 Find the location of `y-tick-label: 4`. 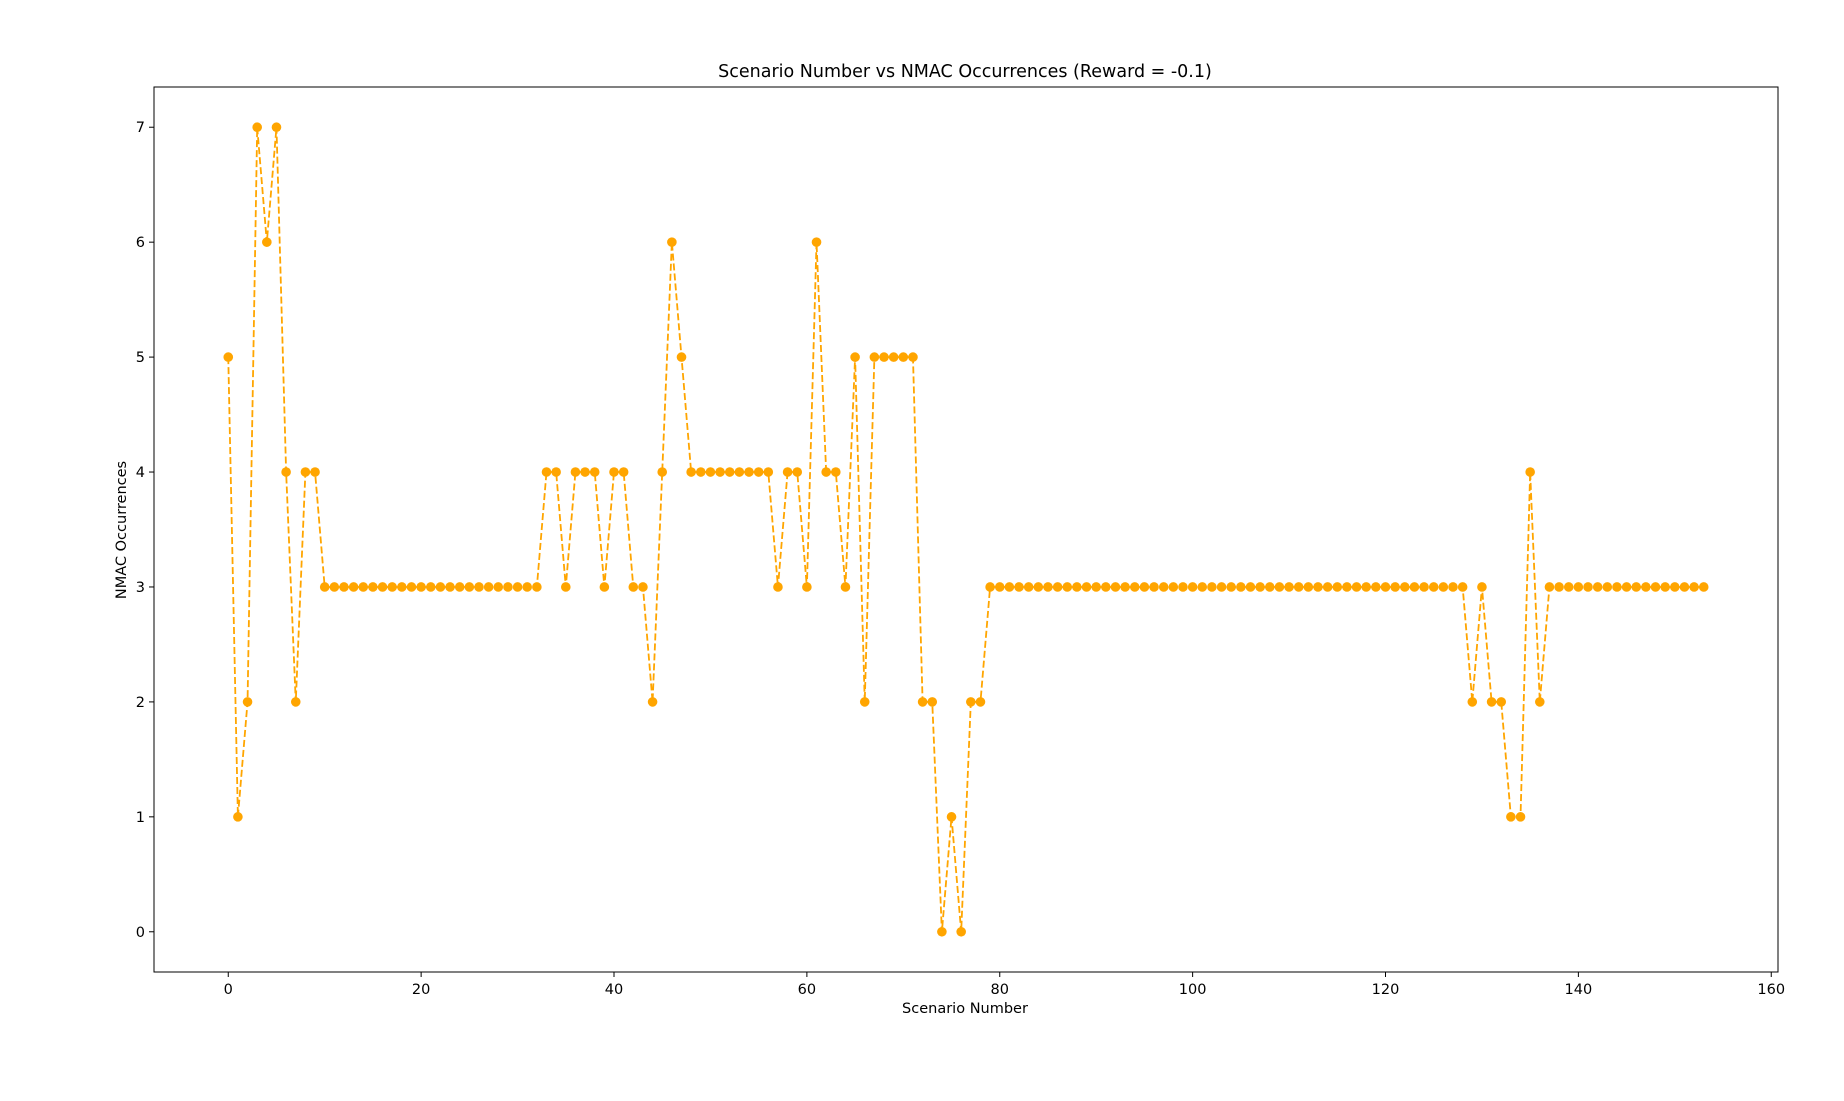

y-tick-label: 4 is located at coordinates (140, 473).